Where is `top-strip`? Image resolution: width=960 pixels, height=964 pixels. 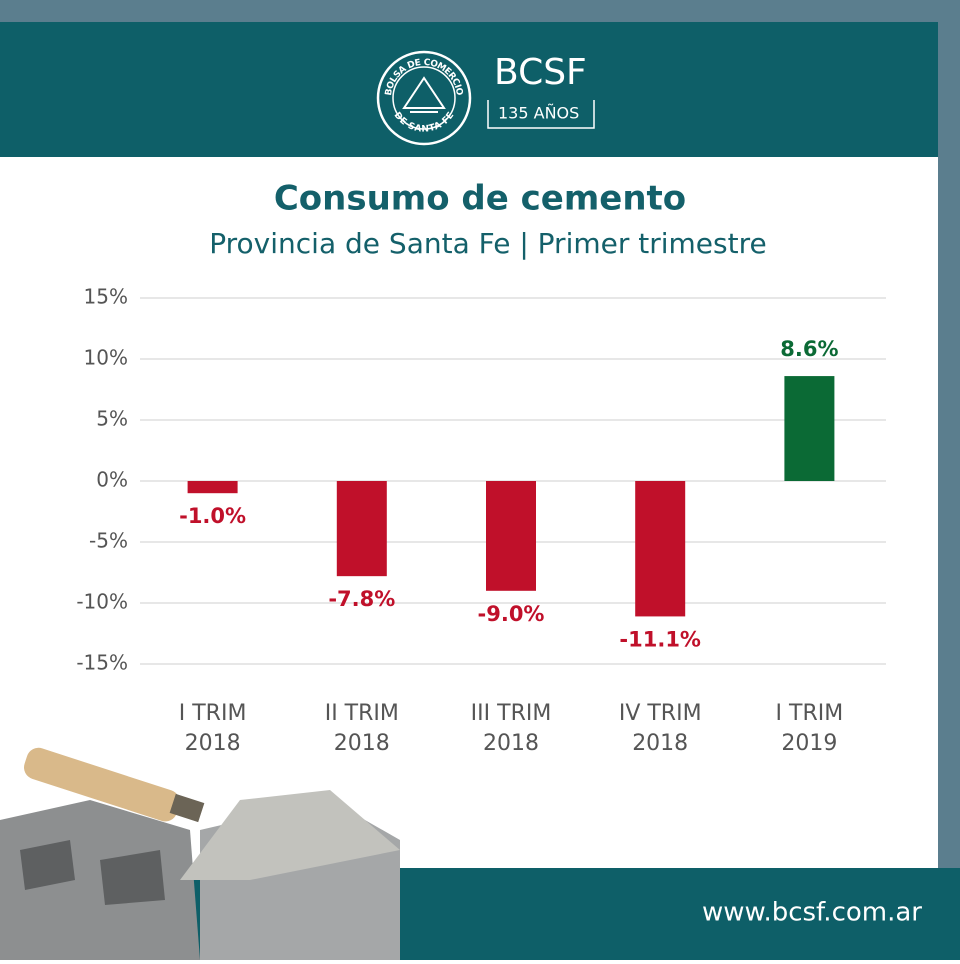
top-strip is located at coordinates (480, 11).